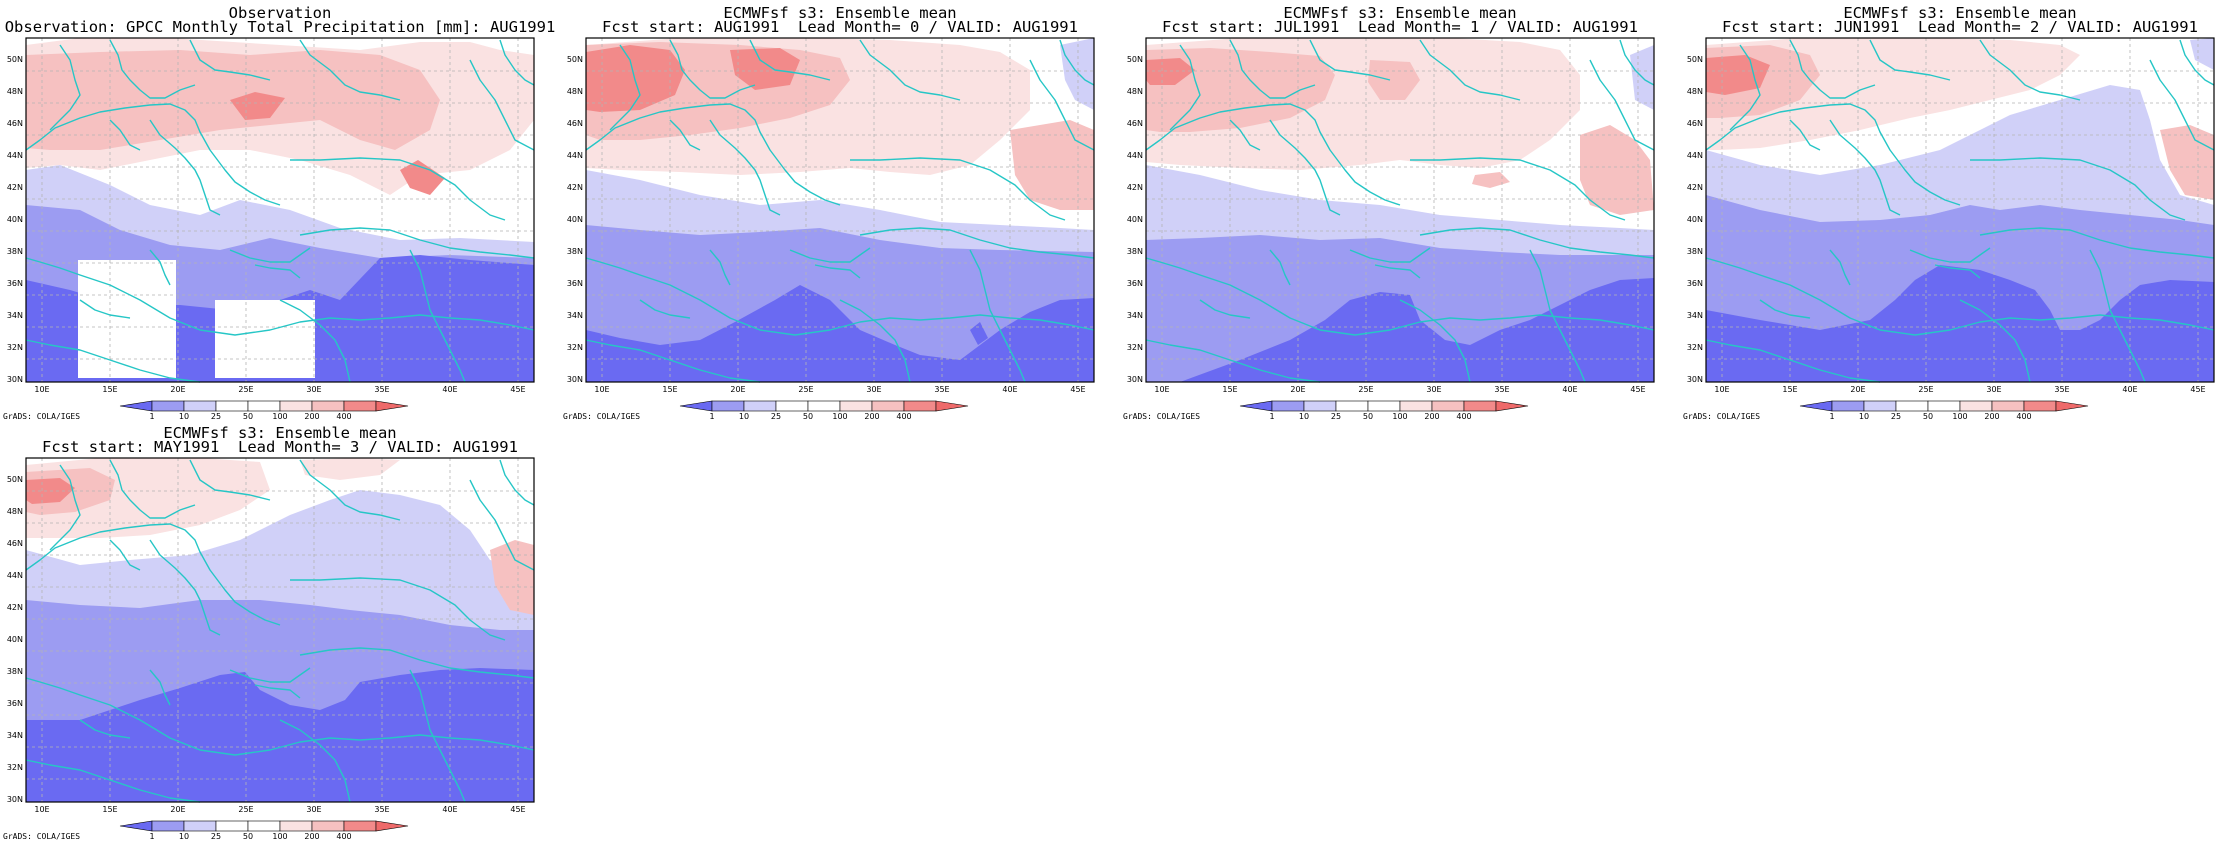 The height and width of the screenshot is (841, 2240). I want to click on gridlines, so click(1400, 210).